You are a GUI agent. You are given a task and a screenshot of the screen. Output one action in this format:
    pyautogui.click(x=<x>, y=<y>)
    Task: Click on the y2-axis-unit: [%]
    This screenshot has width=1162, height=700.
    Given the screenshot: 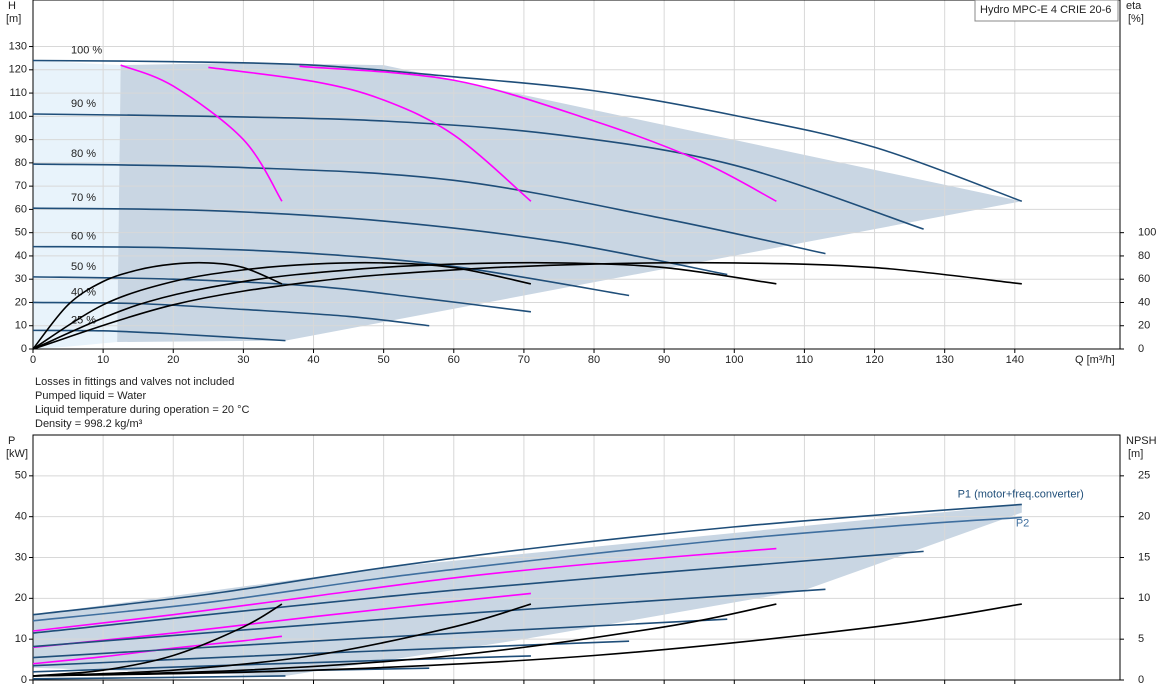 What is the action you would take?
    pyautogui.click(x=1136, y=19)
    